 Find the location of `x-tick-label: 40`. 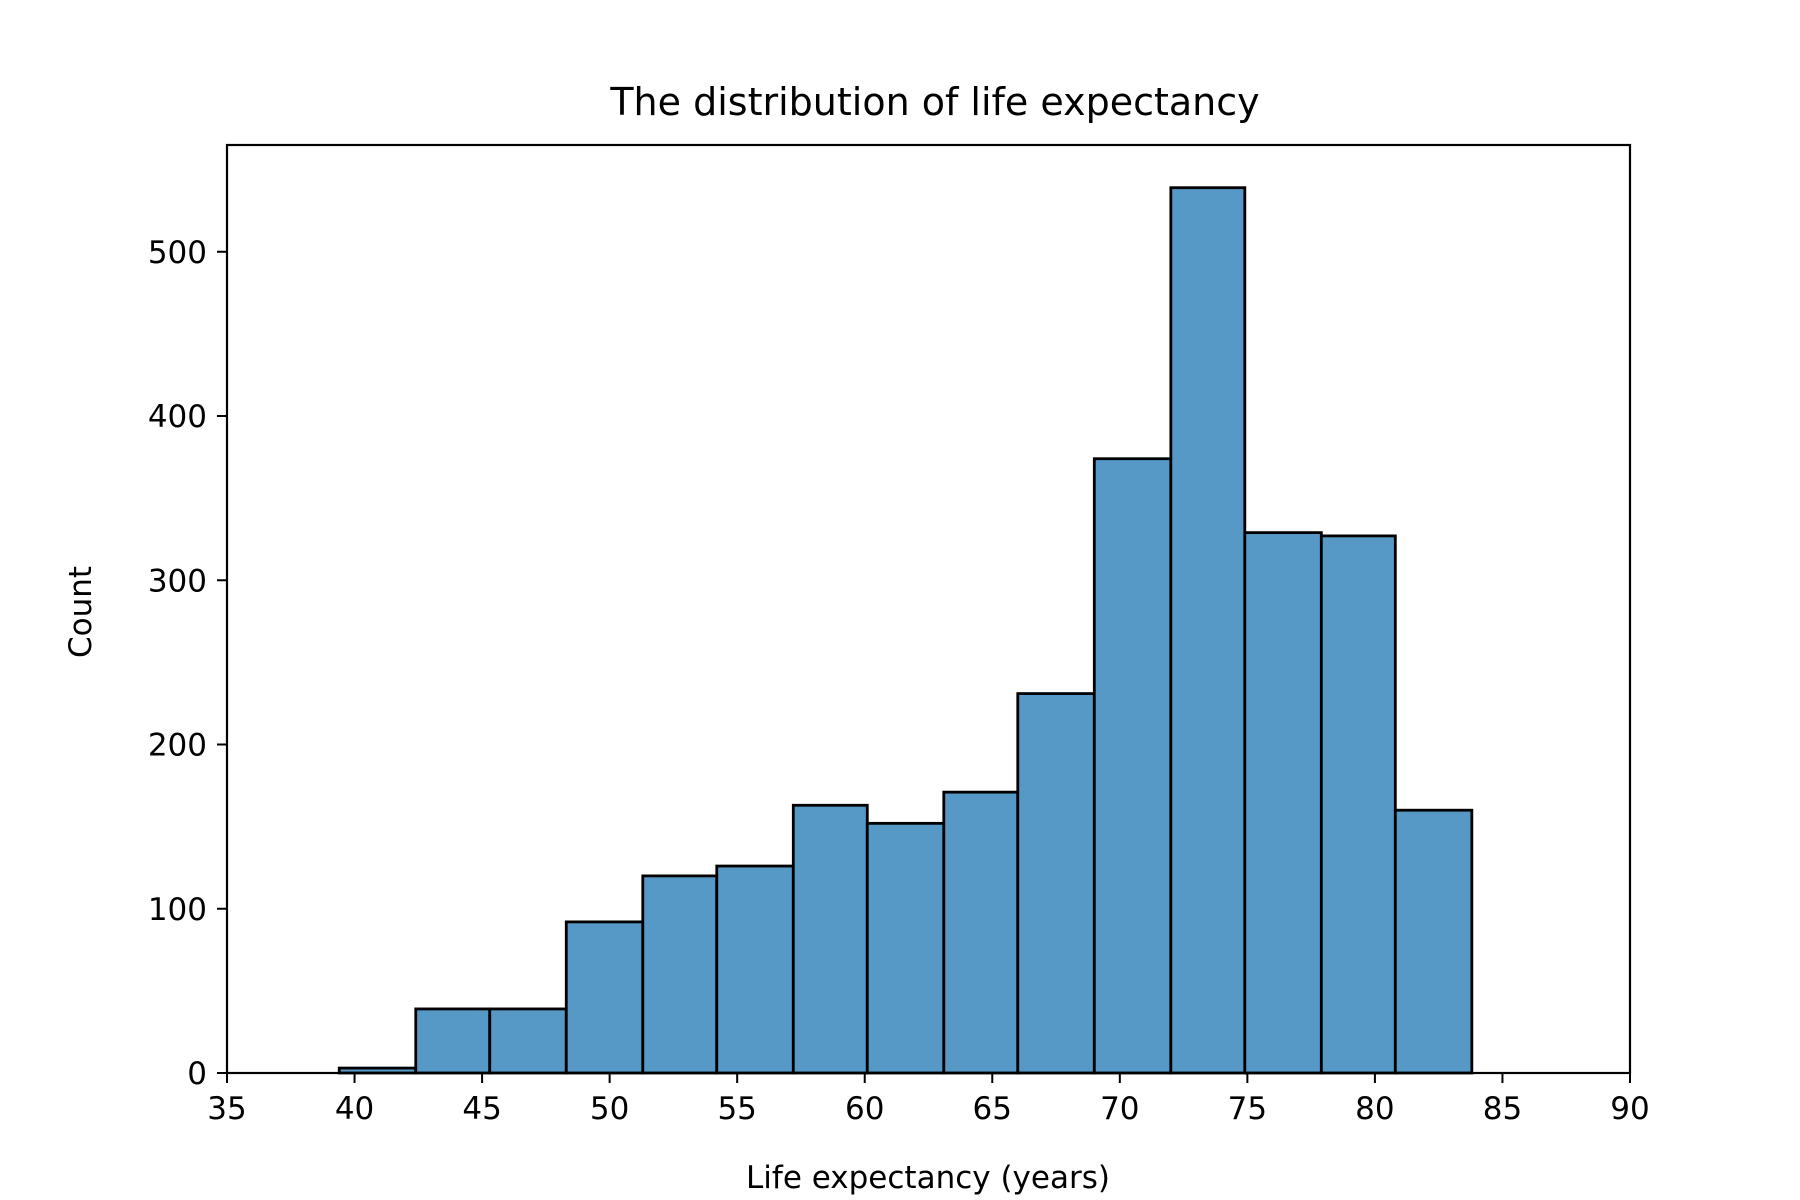

x-tick-label: 40 is located at coordinates (354, 1109).